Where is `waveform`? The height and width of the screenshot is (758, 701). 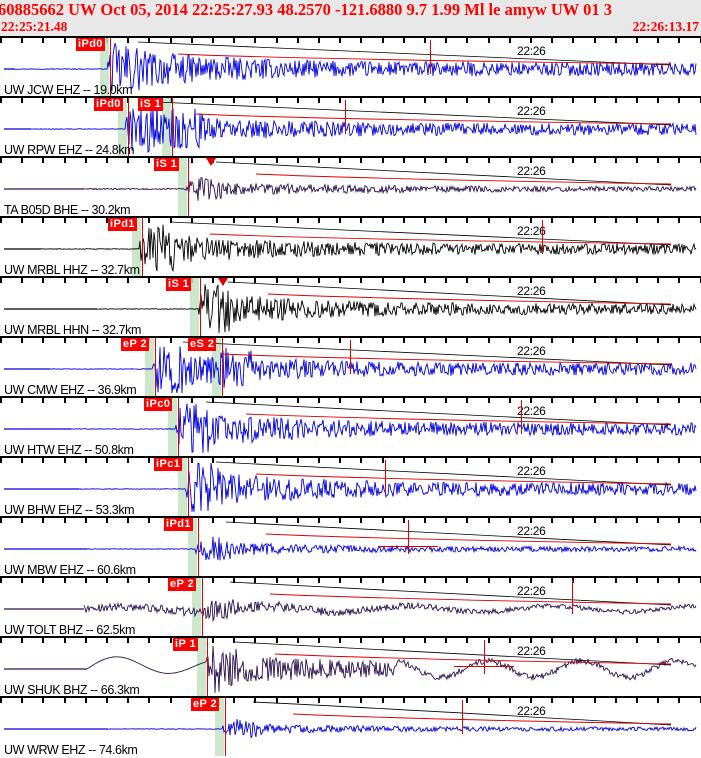
waveform is located at coordinates (350, 720).